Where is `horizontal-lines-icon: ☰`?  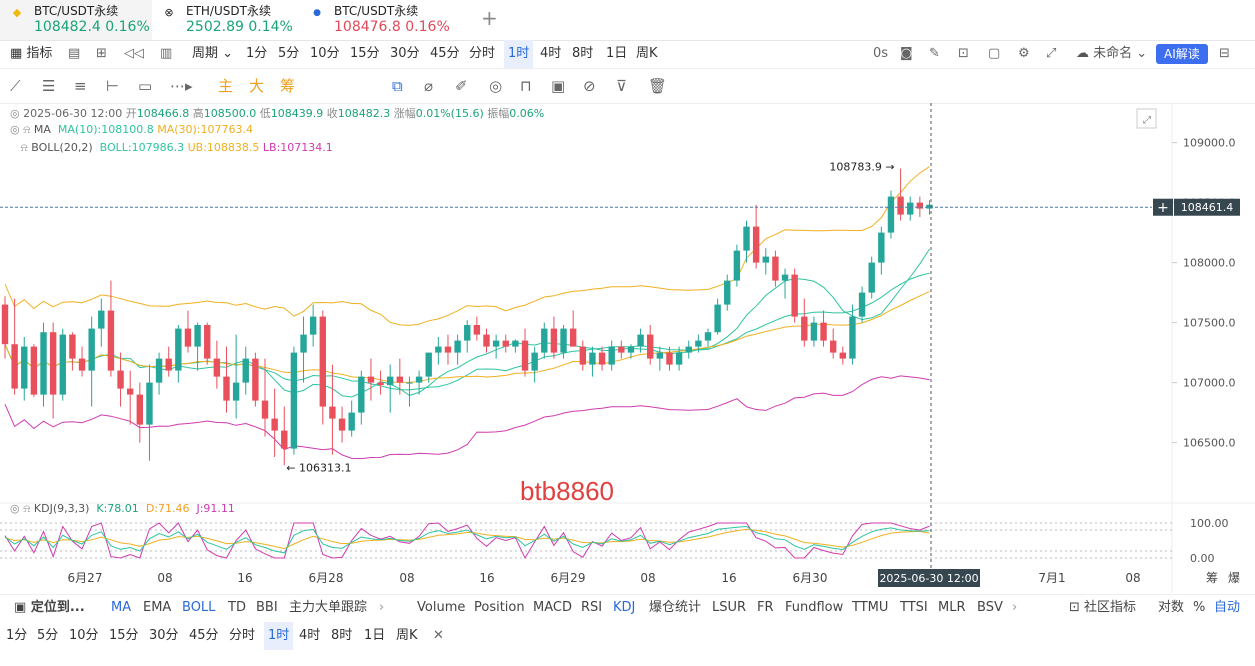
horizontal-lines-icon: ☰ is located at coordinates (49, 86).